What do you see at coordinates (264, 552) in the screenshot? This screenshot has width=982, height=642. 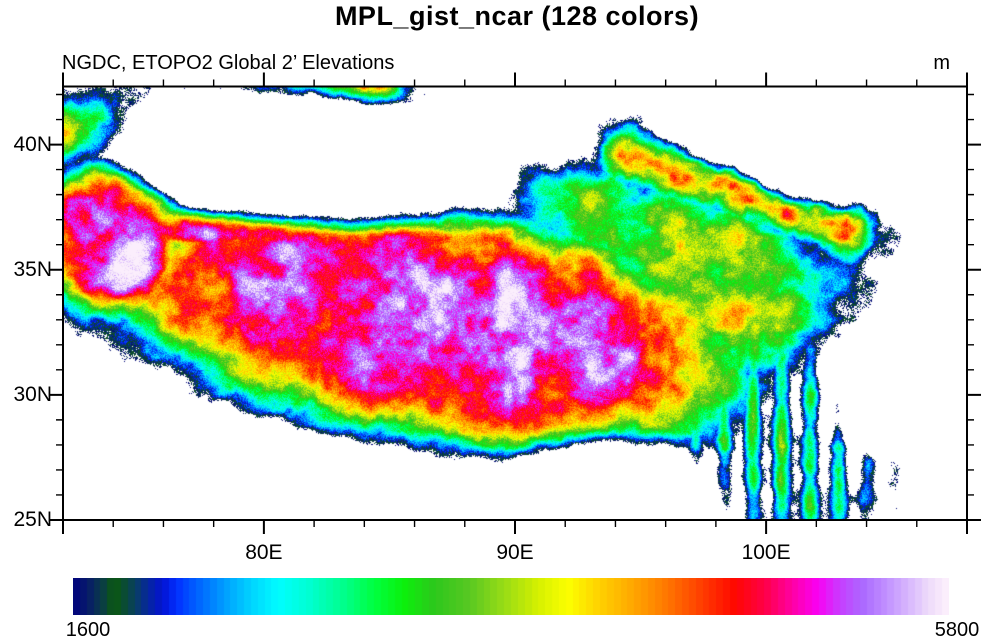 I see `x-tick-label: 80E` at bounding box center [264, 552].